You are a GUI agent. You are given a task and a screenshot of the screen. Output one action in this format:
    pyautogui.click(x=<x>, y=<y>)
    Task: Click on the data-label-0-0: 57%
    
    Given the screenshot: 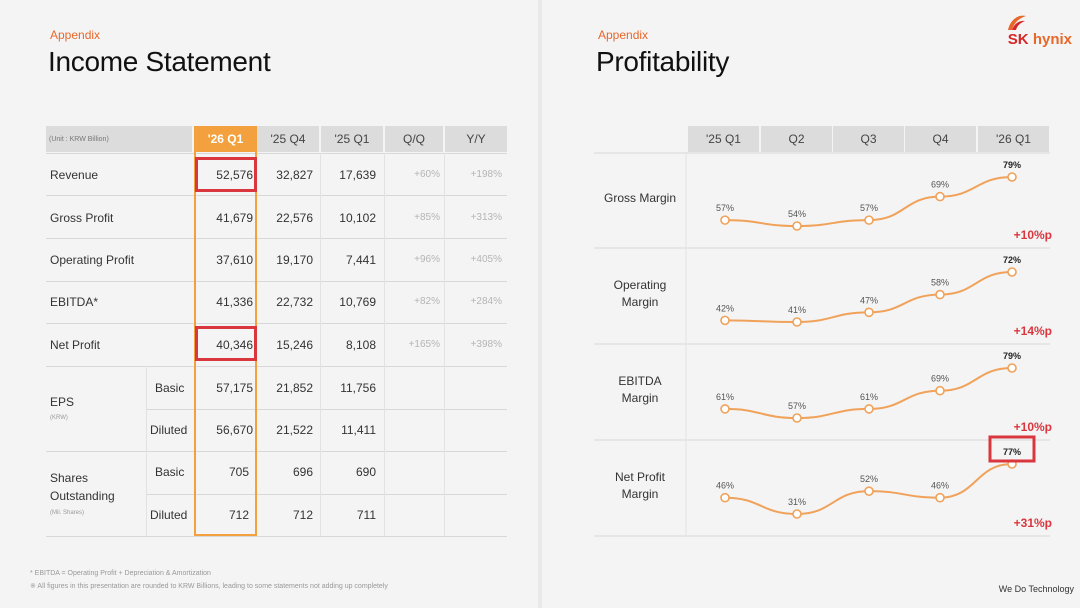 What is the action you would take?
    pyautogui.click(x=725, y=208)
    